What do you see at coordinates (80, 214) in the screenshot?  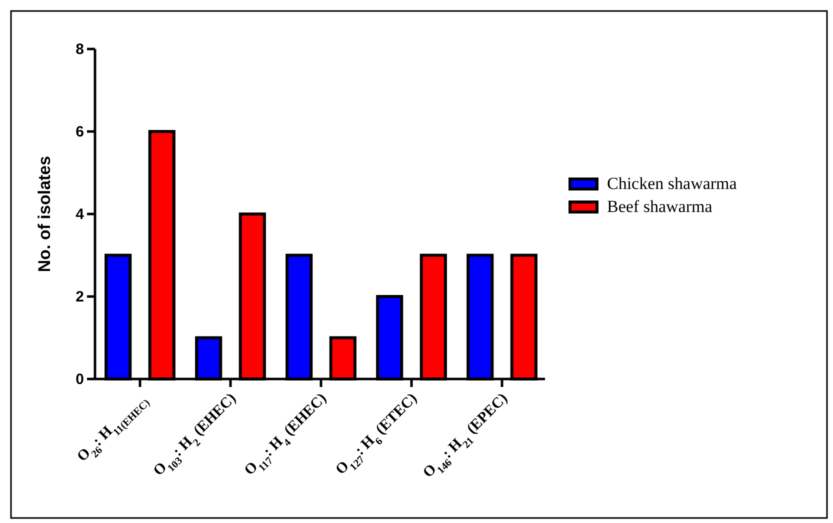 I see `y-tick-label: 4` at bounding box center [80, 214].